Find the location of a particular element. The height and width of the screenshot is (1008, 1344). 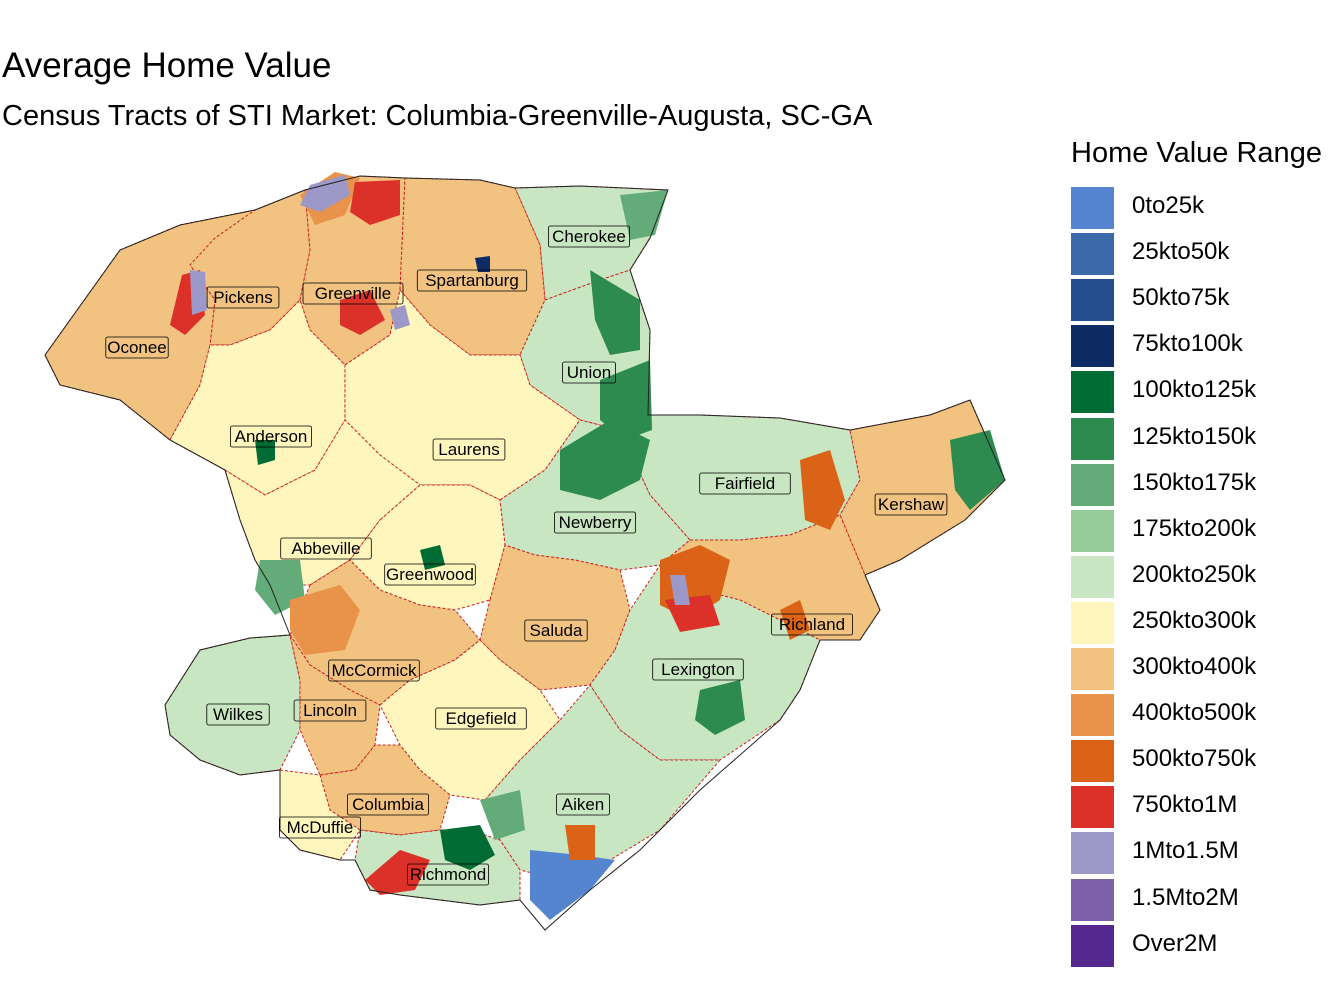

county-label-text: McDuffie is located at coordinates (320, 827).